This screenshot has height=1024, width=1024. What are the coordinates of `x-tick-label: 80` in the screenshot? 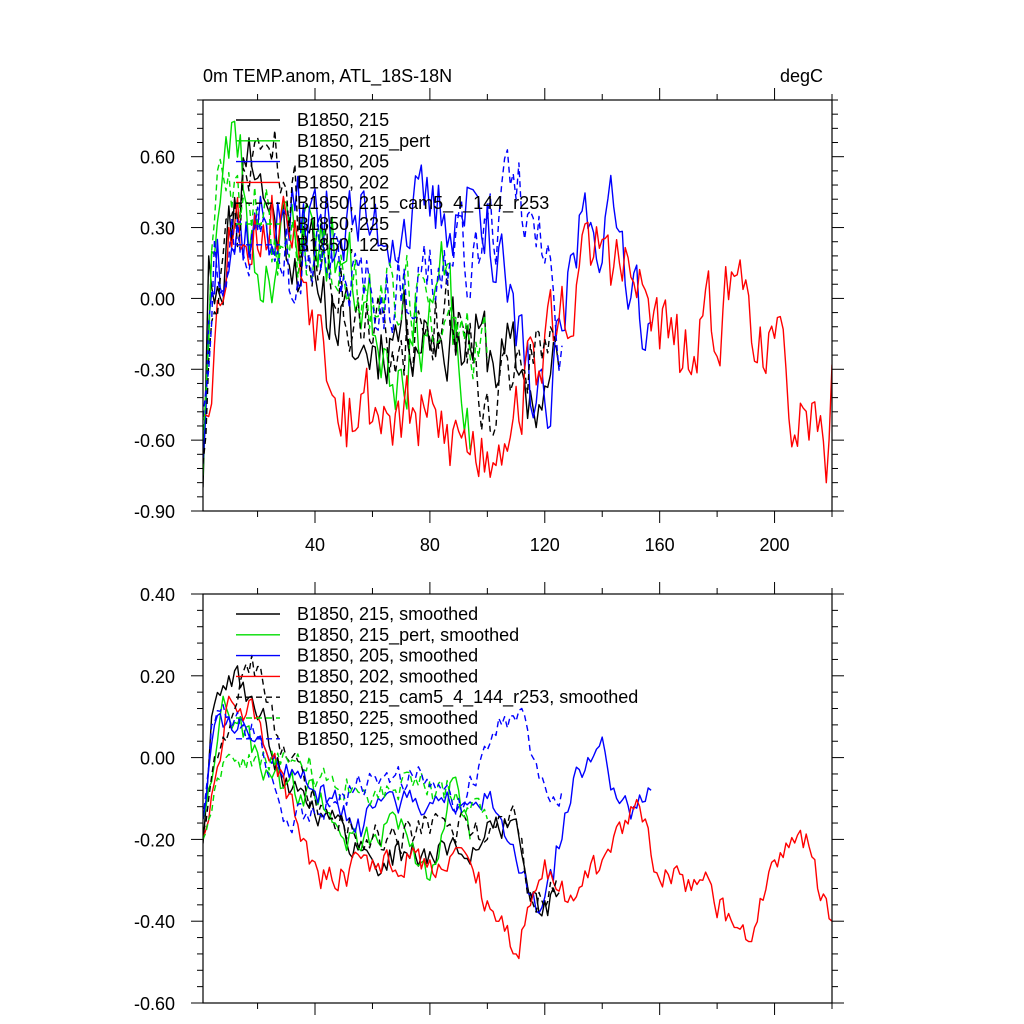 It's located at (430, 545).